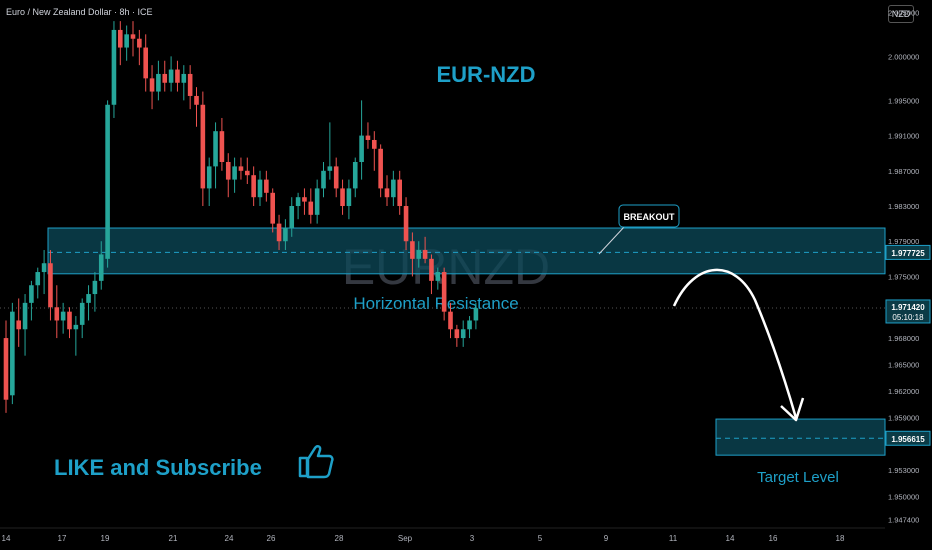 The height and width of the screenshot is (550, 932). I want to click on thumbs-up-hand, so click(320, 462).